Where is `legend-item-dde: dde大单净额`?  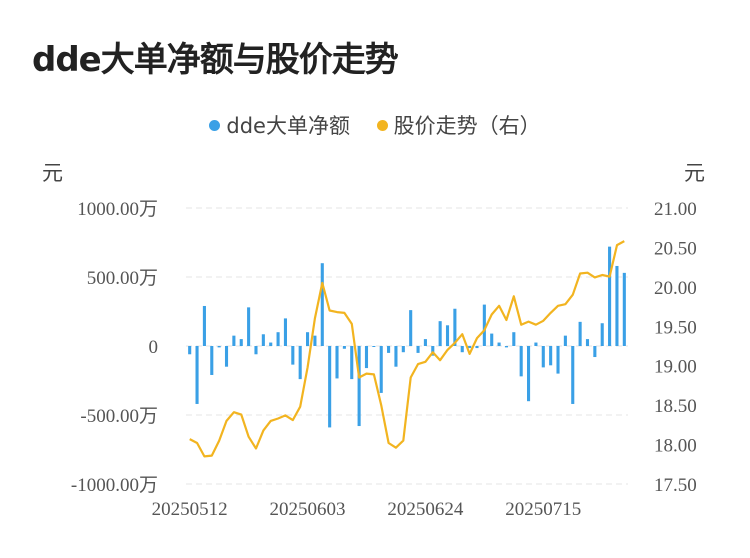
legend-item-dde: dde大单净额 is located at coordinates (279, 125).